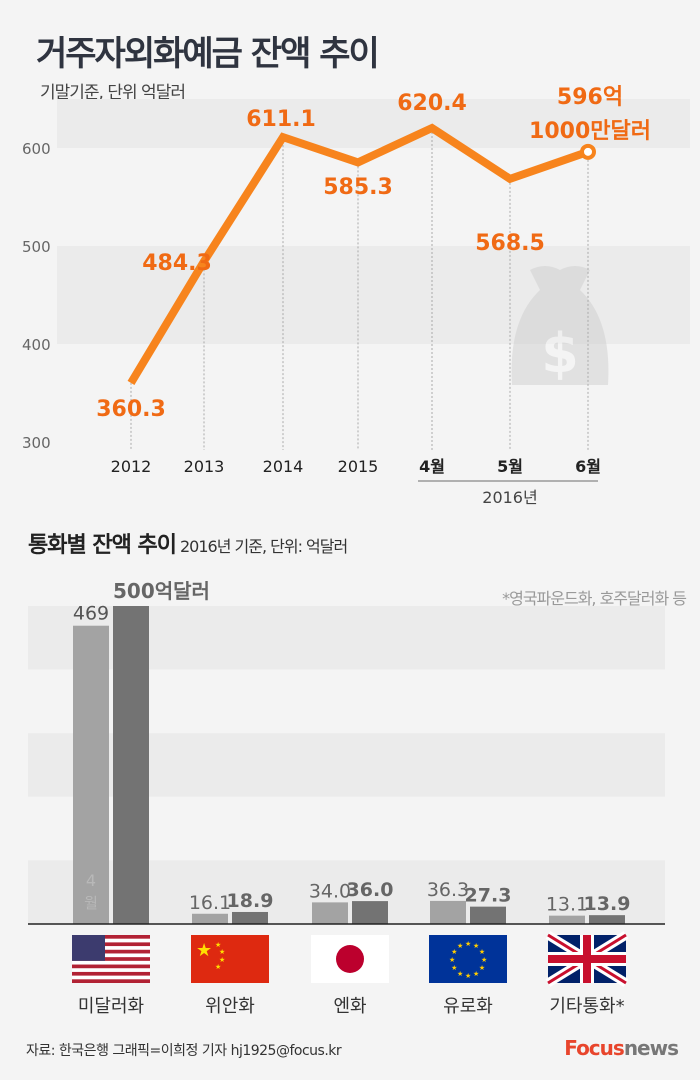 The width and height of the screenshot is (700, 1080). What do you see at coordinates (586, 1006) in the screenshot?
I see `category-label: 기타통화*` at bounding box center [586, 1006].